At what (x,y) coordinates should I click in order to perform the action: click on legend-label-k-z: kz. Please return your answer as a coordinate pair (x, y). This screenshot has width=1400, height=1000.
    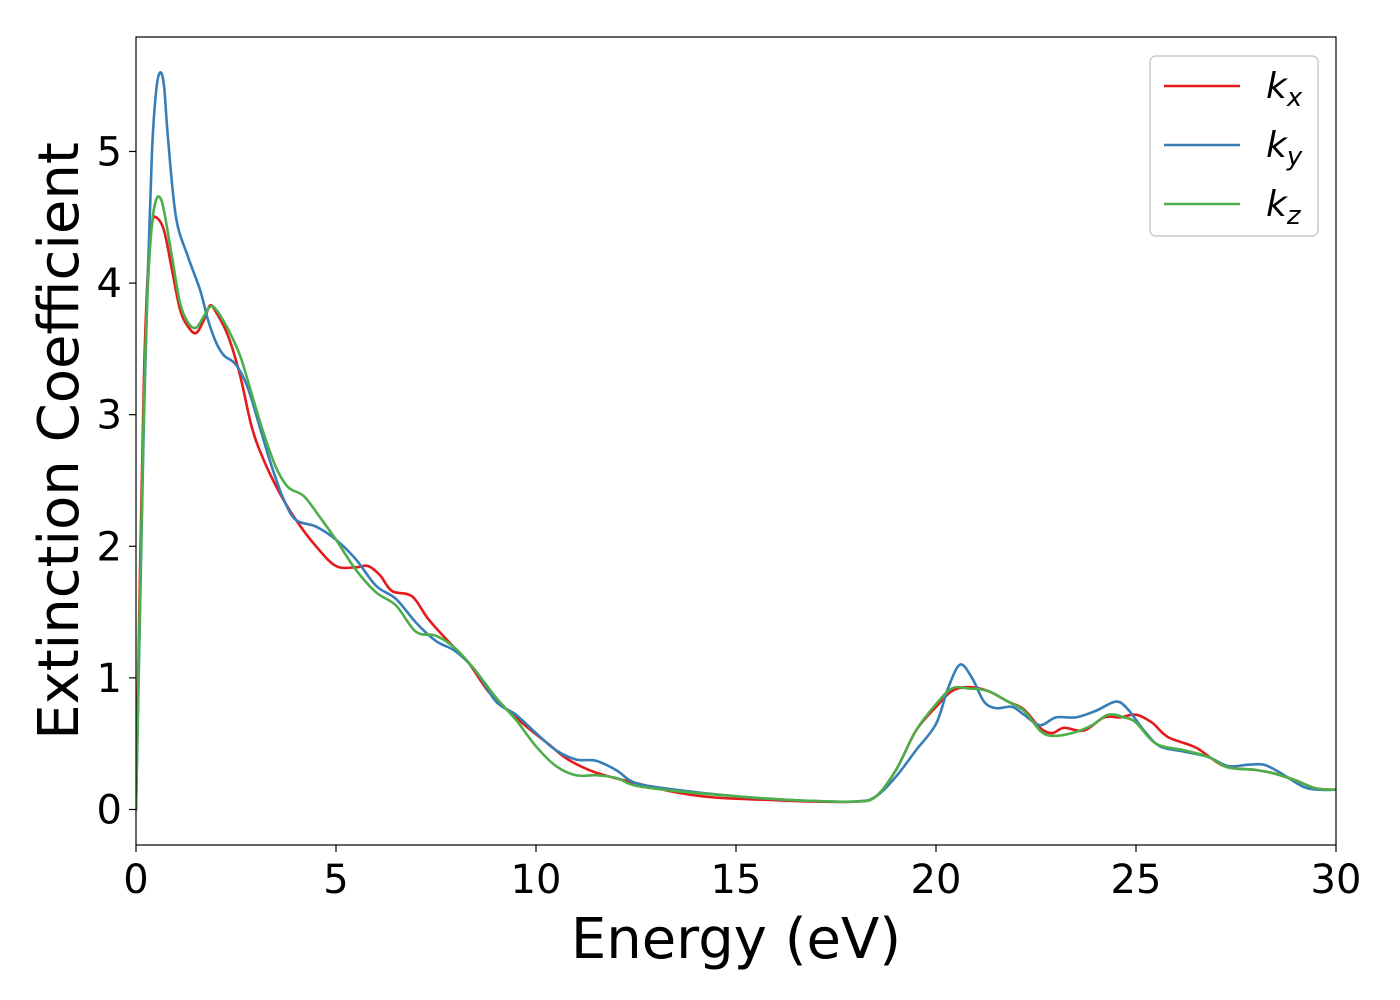
    Looking at the image, I should click on (1284, 207).